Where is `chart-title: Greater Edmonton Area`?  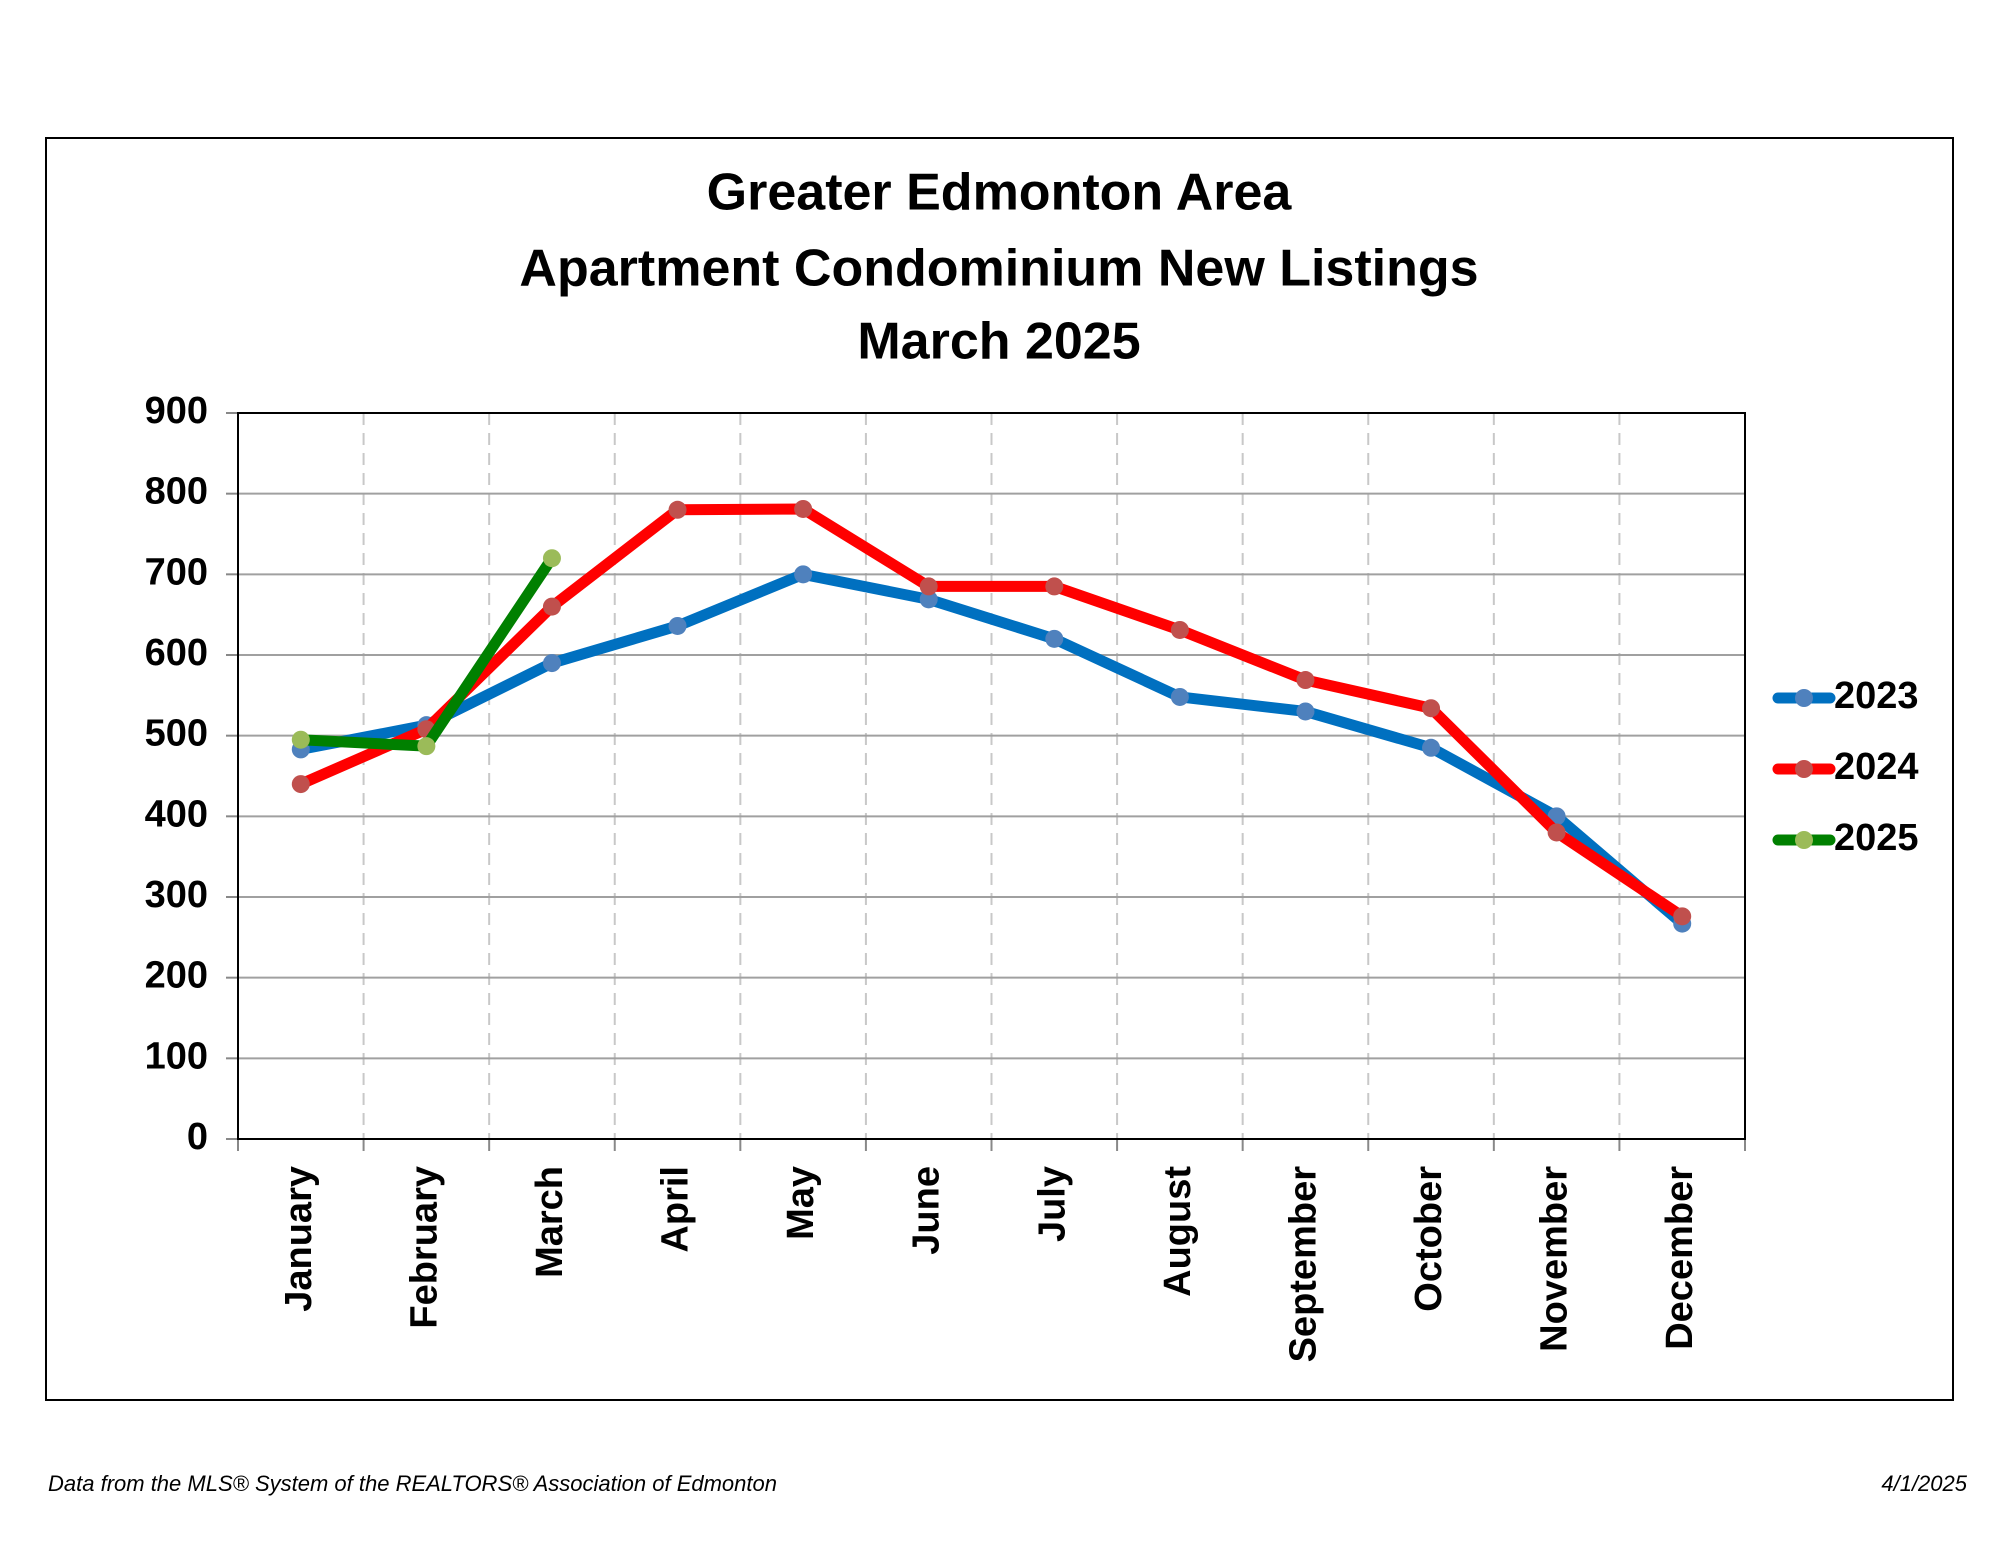
chart-title: Greater Edmonton Area is located at coordinates (1000, 193).